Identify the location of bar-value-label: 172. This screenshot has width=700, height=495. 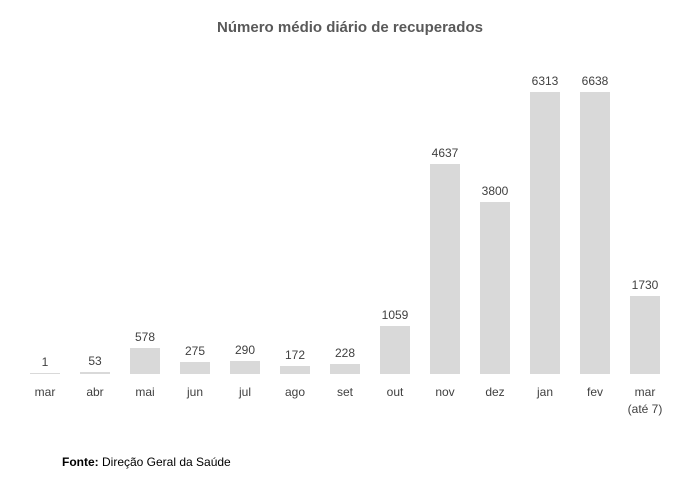
(295, 355).